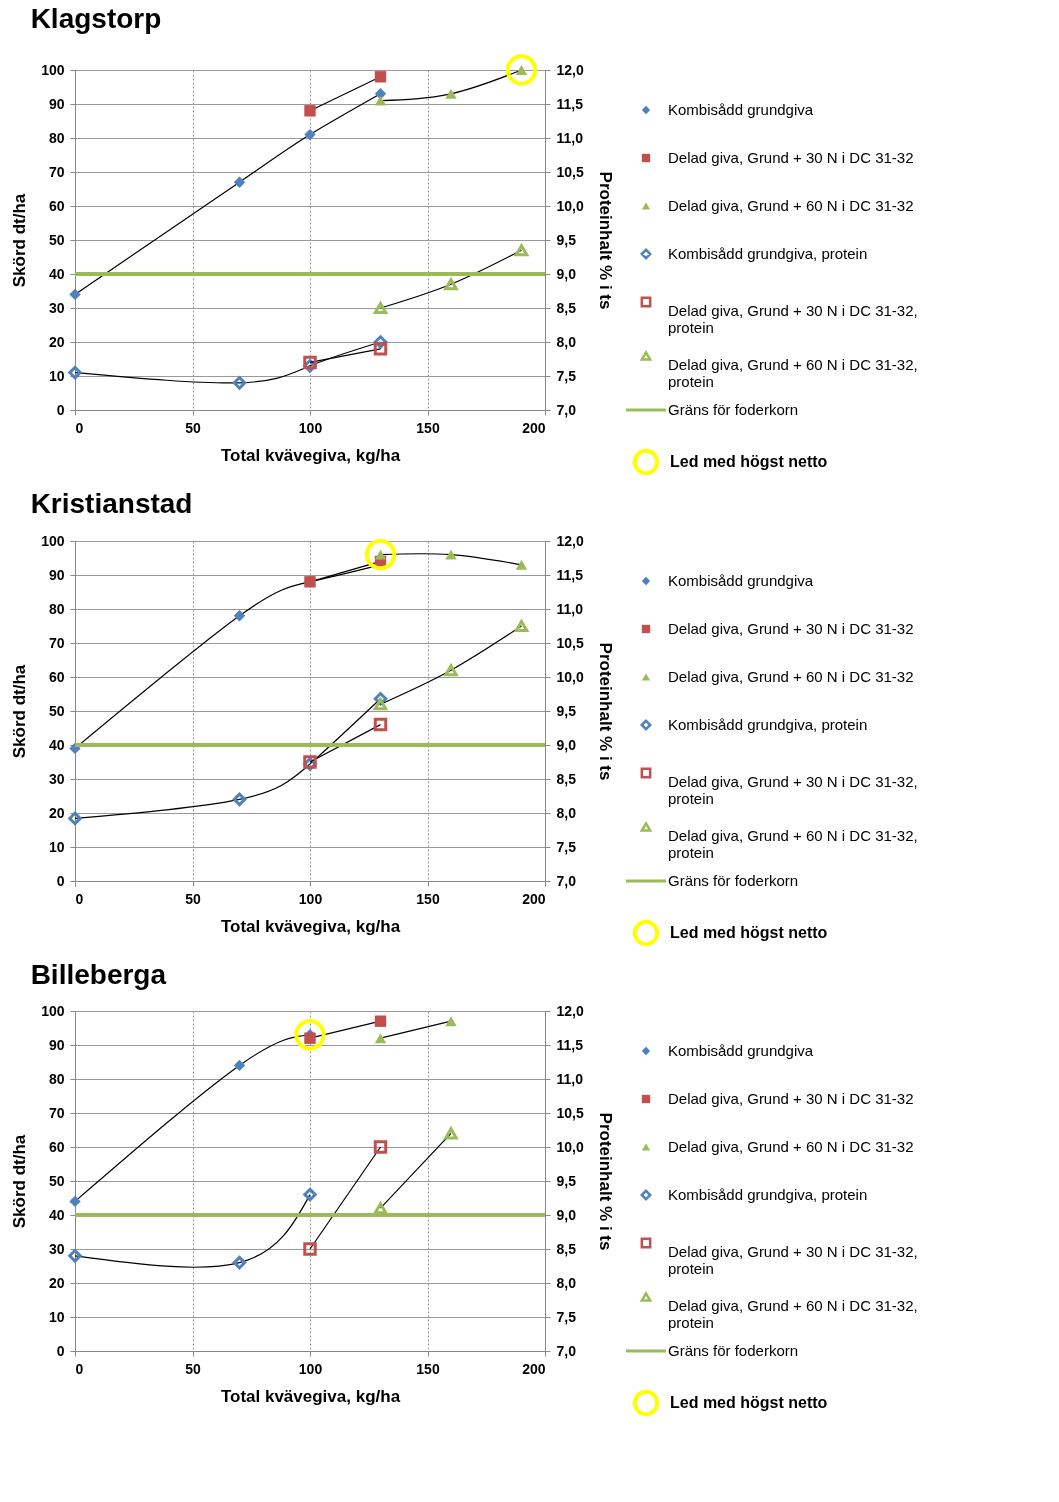 The height and width of the screenshot is (1502, 1059). What do you see at coordinates (98, 974) in the screenshot?
I see `chart-title: Billeberga` at bounding box center [98, 974].